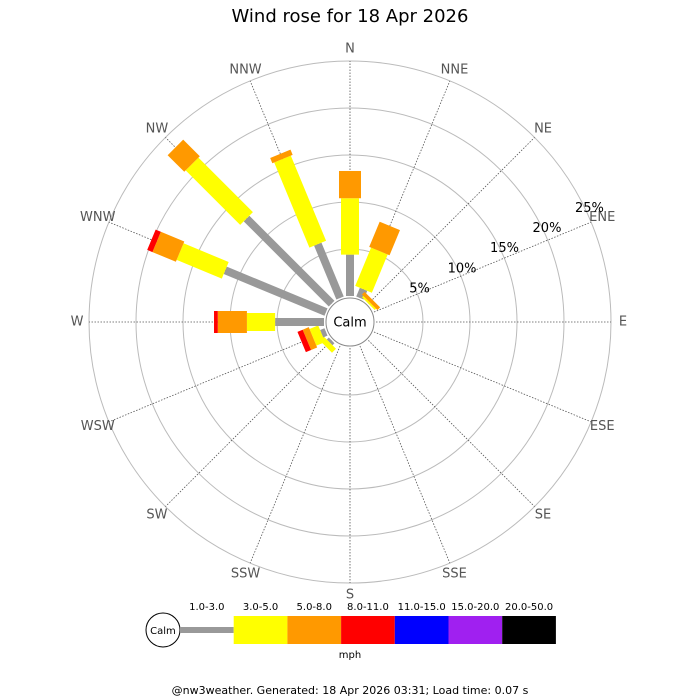 The width and height of the screenshot is (700, 700). Describe the element at coordinates (245, 69) in the screenshot. I see `direction-label: NNW` at that location.